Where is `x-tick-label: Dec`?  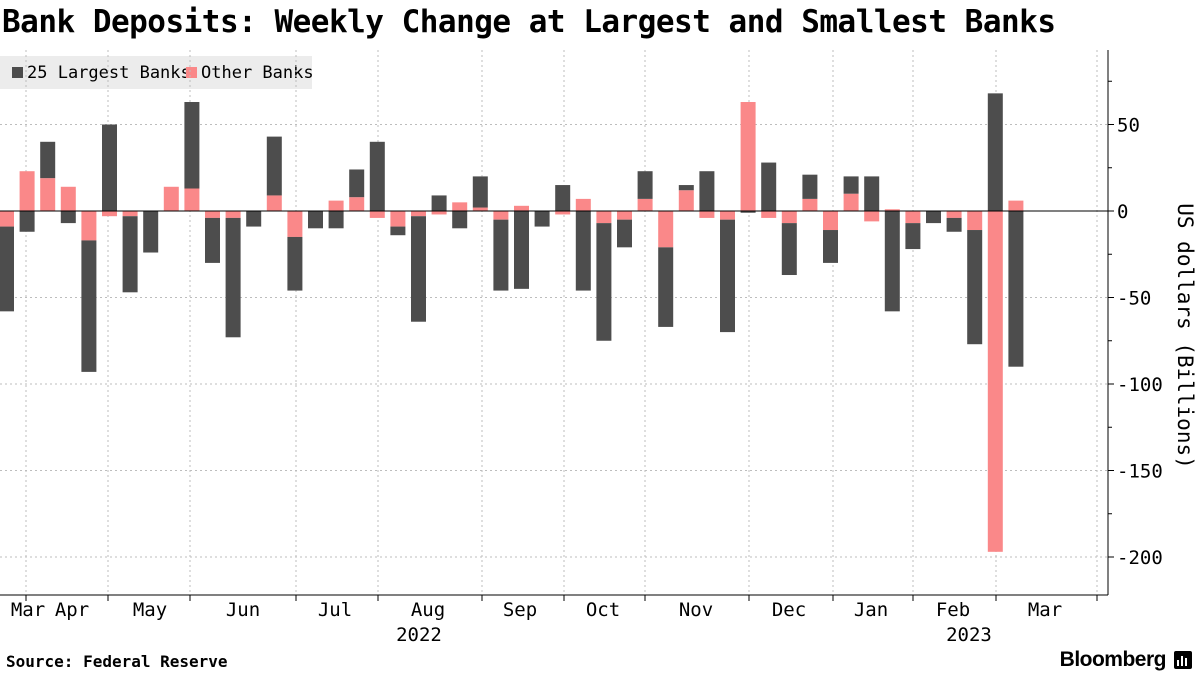 x-tick-label: Dec is located at coordinates (789, 610).